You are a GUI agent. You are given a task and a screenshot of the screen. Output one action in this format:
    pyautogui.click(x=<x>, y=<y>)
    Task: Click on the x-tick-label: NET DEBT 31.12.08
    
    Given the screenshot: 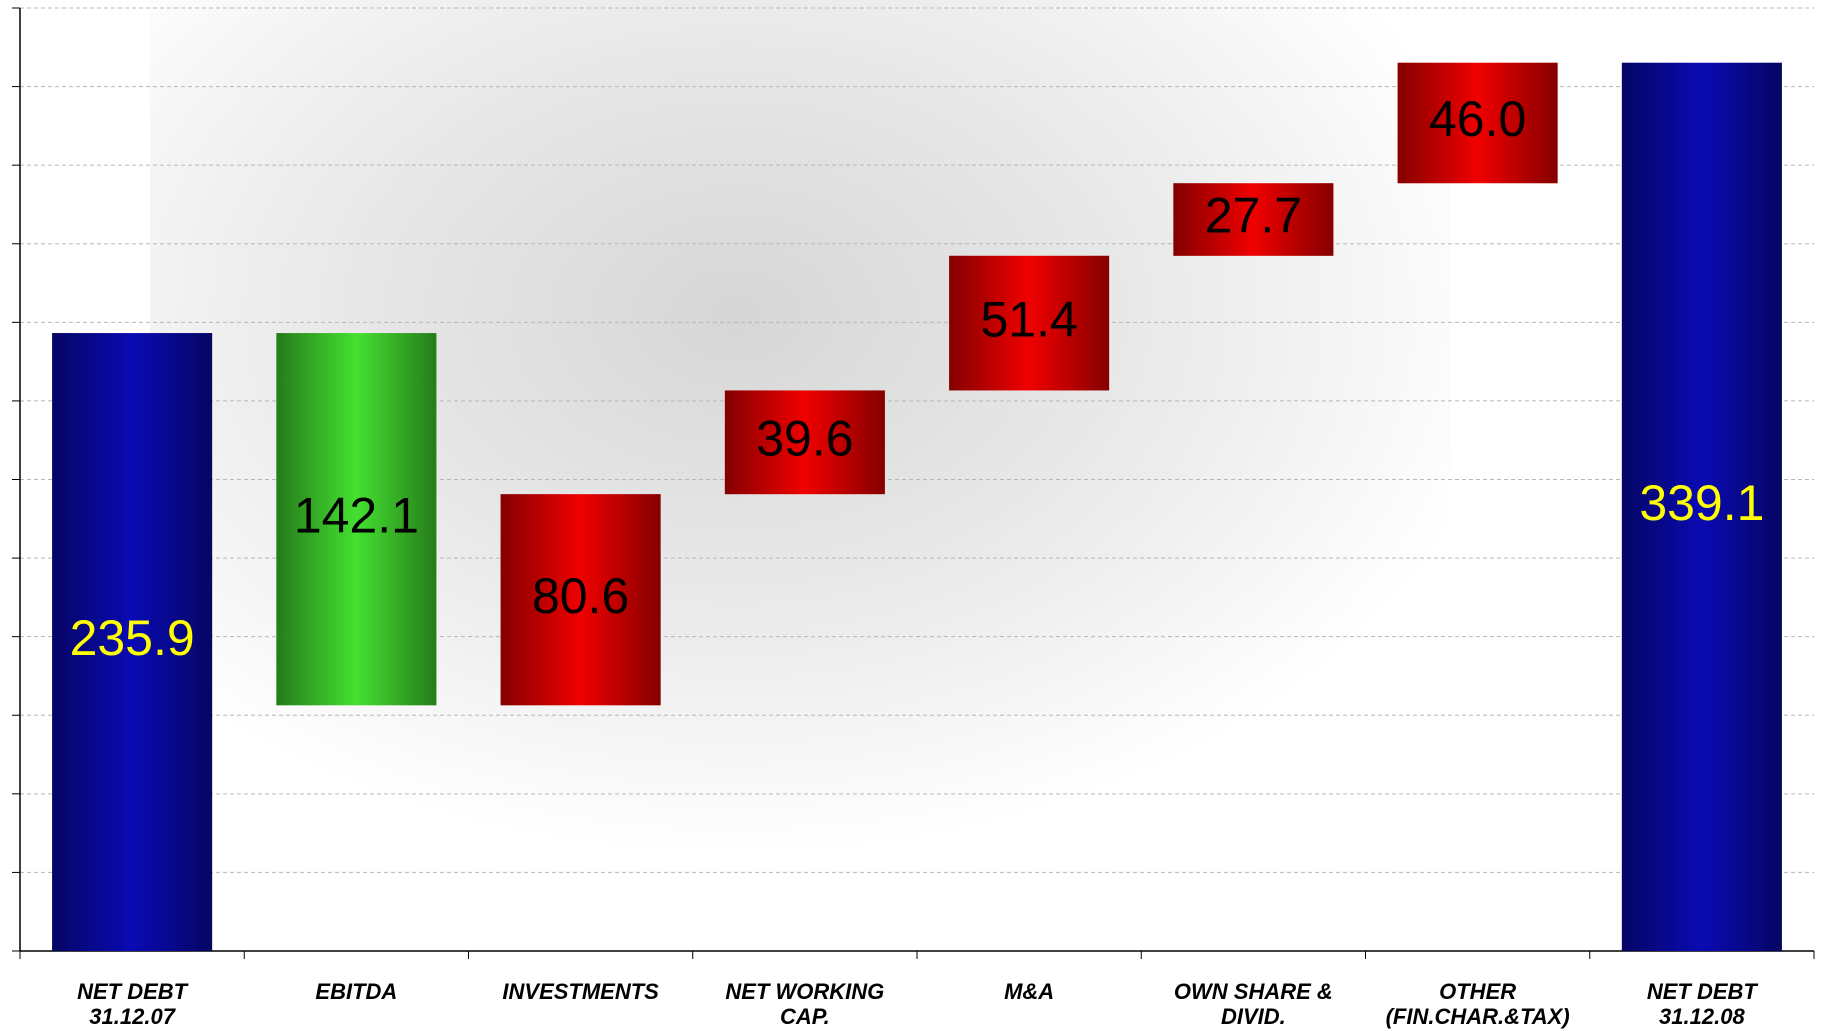 What is the action you would take?
    pyautogui.click(x=1701, y=1004)
    